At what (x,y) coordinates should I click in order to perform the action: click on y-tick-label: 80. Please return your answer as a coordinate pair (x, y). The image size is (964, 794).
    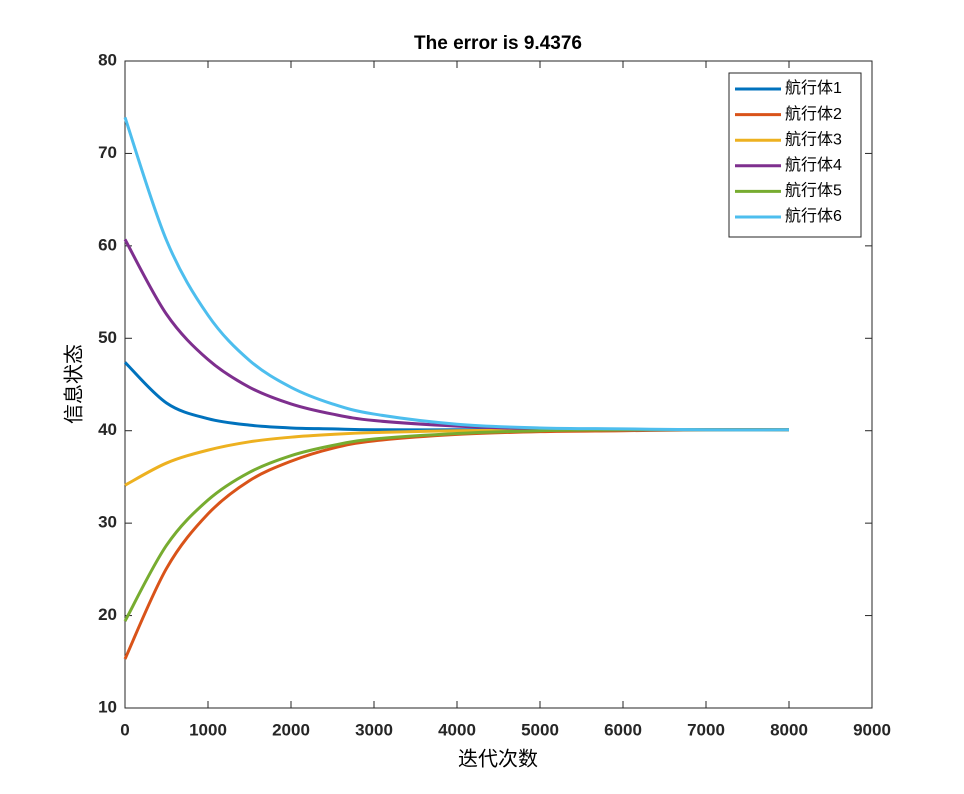
    Looking at the image, I should click on (107, 59).